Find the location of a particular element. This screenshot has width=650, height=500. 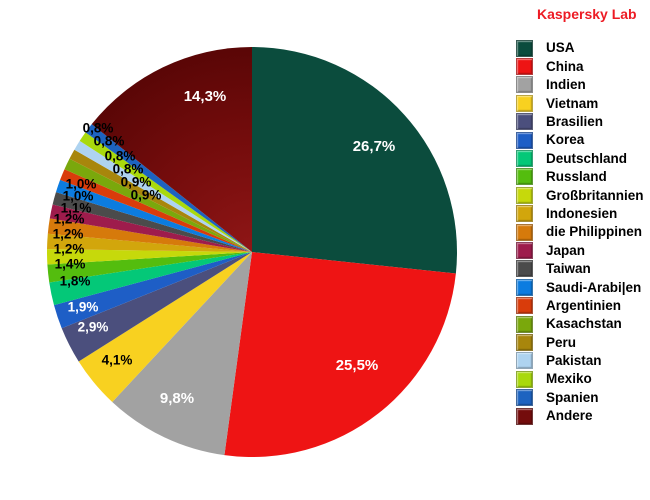

pie-slice-pakistan is located at coordinates (163, 196).